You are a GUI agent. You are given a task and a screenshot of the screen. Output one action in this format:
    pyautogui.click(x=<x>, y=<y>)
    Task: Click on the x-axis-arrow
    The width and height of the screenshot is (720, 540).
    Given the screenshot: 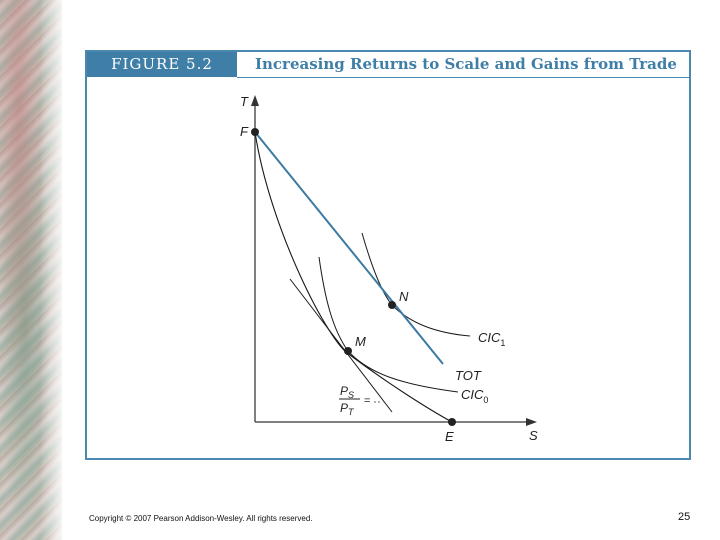 What is the action you would take?
    pyautogui.click(x=531, y=422)
    